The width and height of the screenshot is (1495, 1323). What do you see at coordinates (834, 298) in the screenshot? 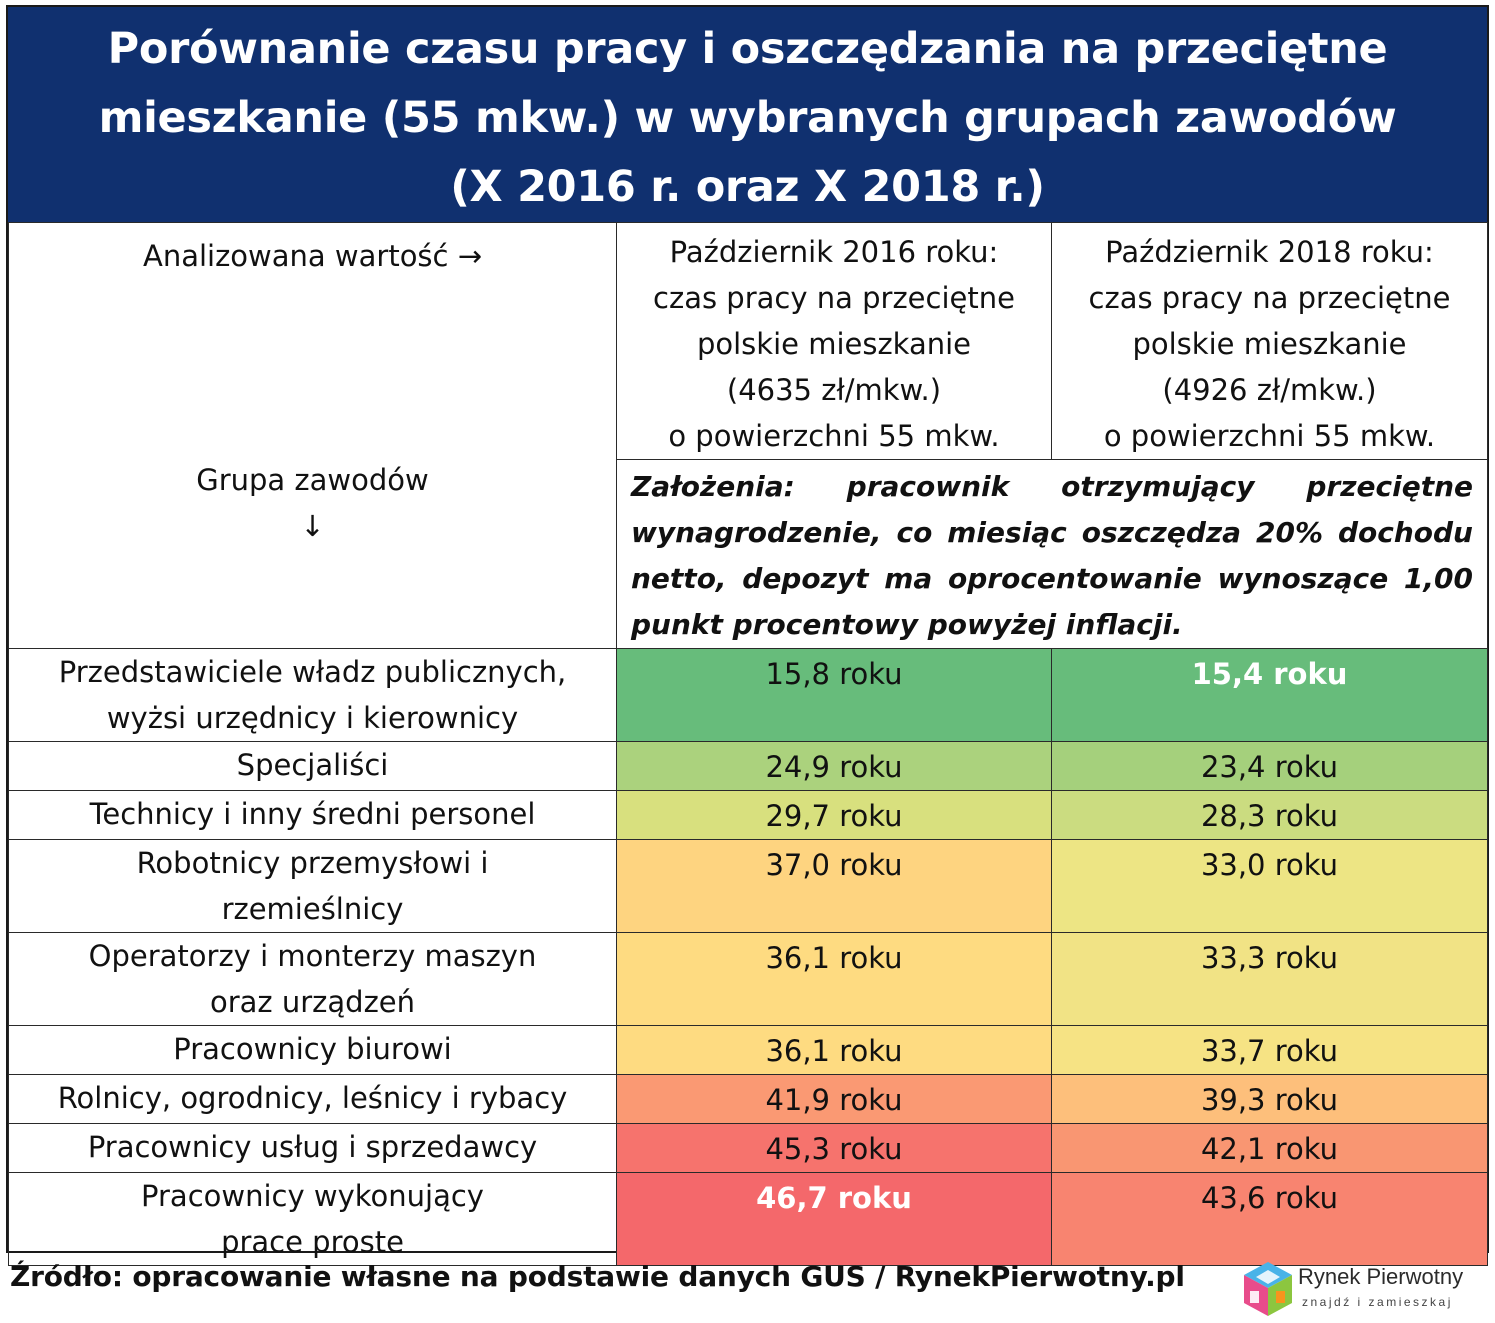
I see `header-2016-line: czas pracy na przeciętne` at bounding box center [834, 298].